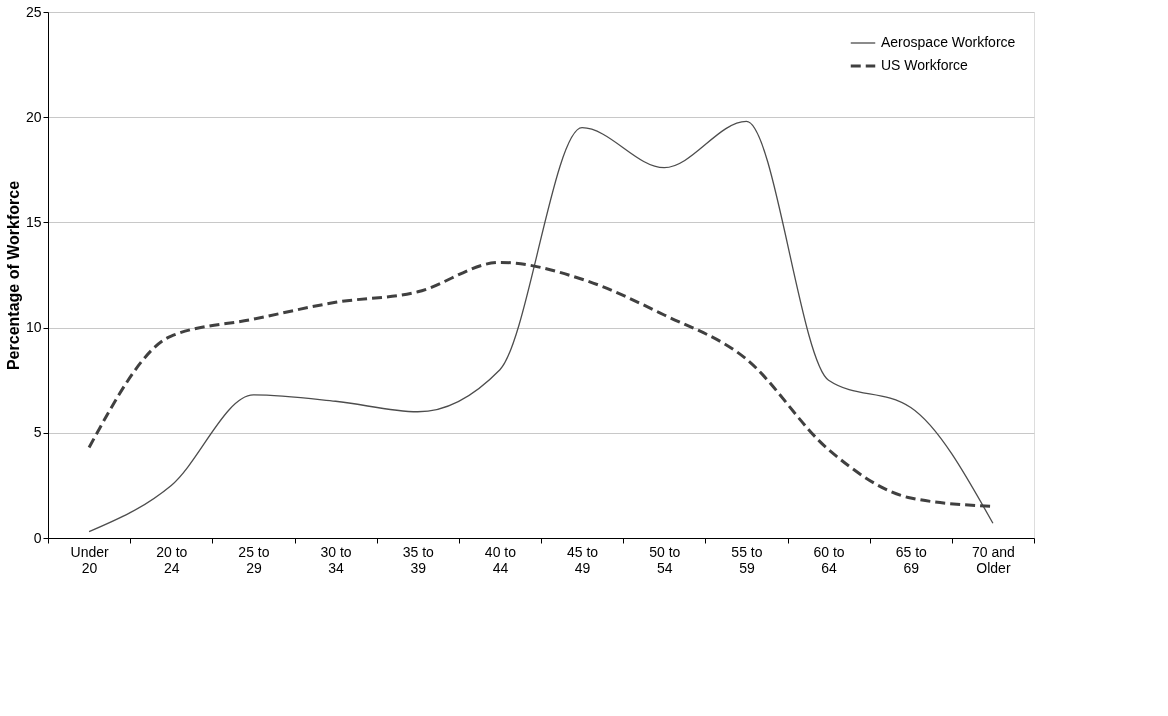  What do you see at coordinates (925, 65) in the screenshot?
I see `legend-label: US Workforce` at bounding box center [925, 65].